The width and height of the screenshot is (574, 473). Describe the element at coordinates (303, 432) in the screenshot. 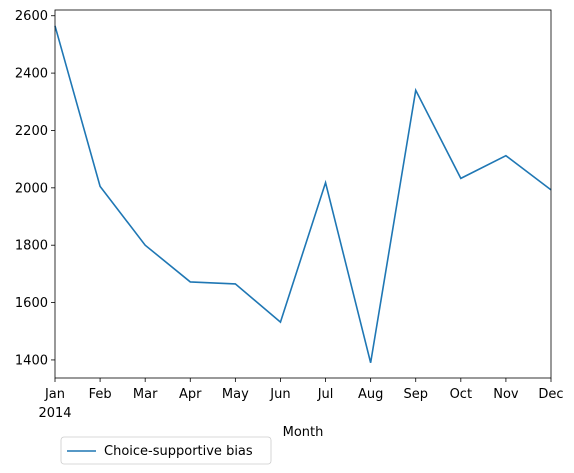

I see `x-axis-label: Month` at that location.